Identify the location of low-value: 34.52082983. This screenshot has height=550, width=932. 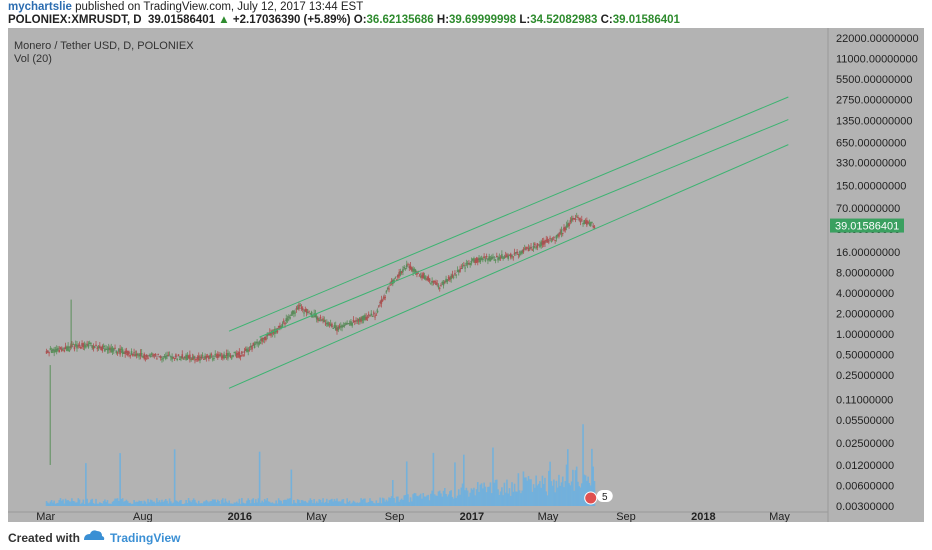
(564, 20).